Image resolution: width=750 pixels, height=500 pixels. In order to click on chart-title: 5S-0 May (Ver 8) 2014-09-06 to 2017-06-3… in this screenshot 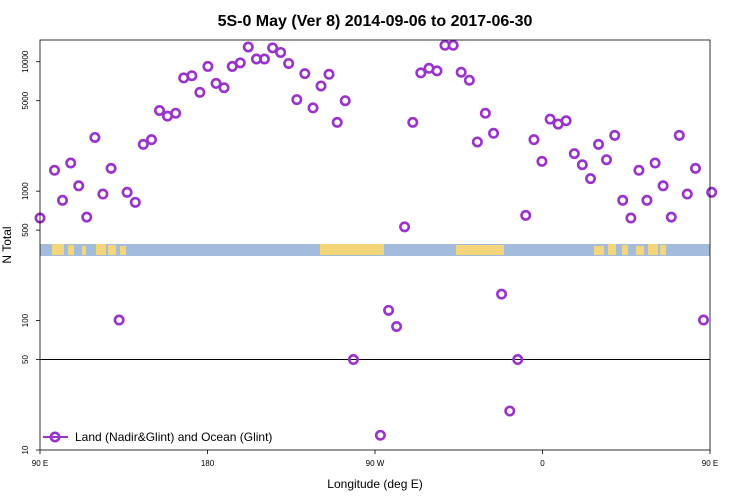, I will do `click(375, 21)`.